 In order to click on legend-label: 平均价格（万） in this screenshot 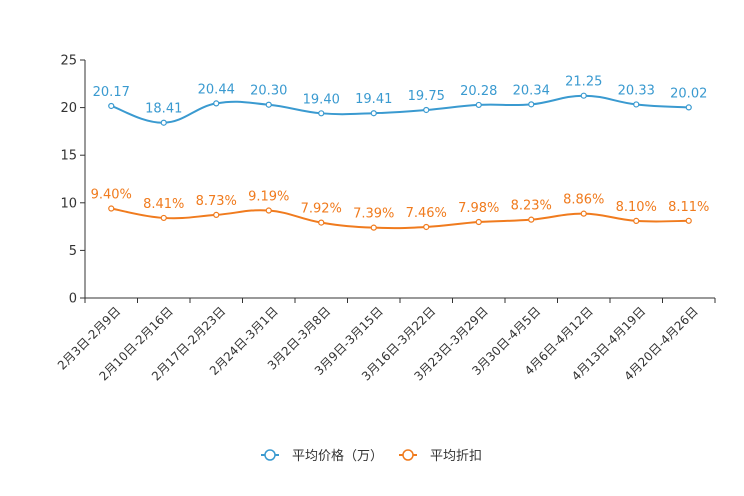, I will do `click(337, 456)`.